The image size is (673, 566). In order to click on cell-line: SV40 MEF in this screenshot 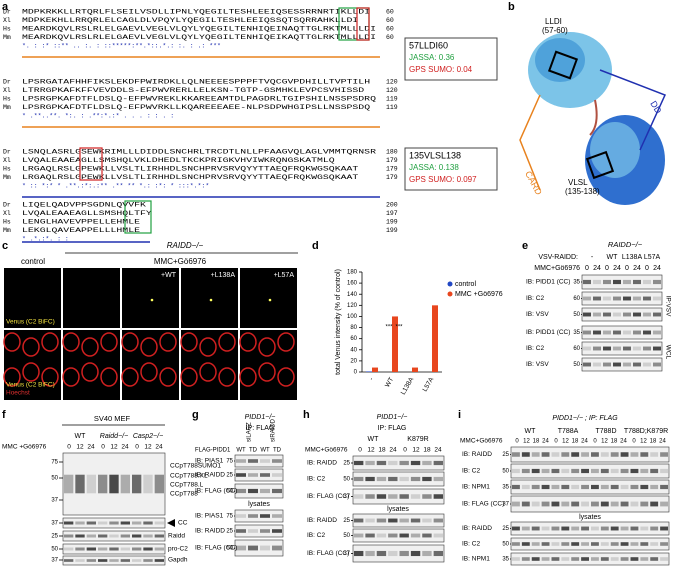, I will do `click(112, 418)`.